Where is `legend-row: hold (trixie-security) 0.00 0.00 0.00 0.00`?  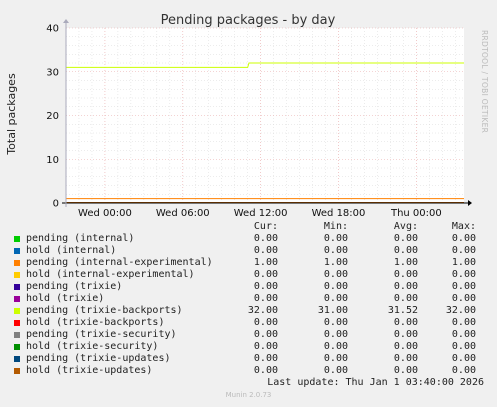 legend-row: hold (trixie-security) 0.00 0.00 0.00 0.00 is located at coordinates (250, 347).